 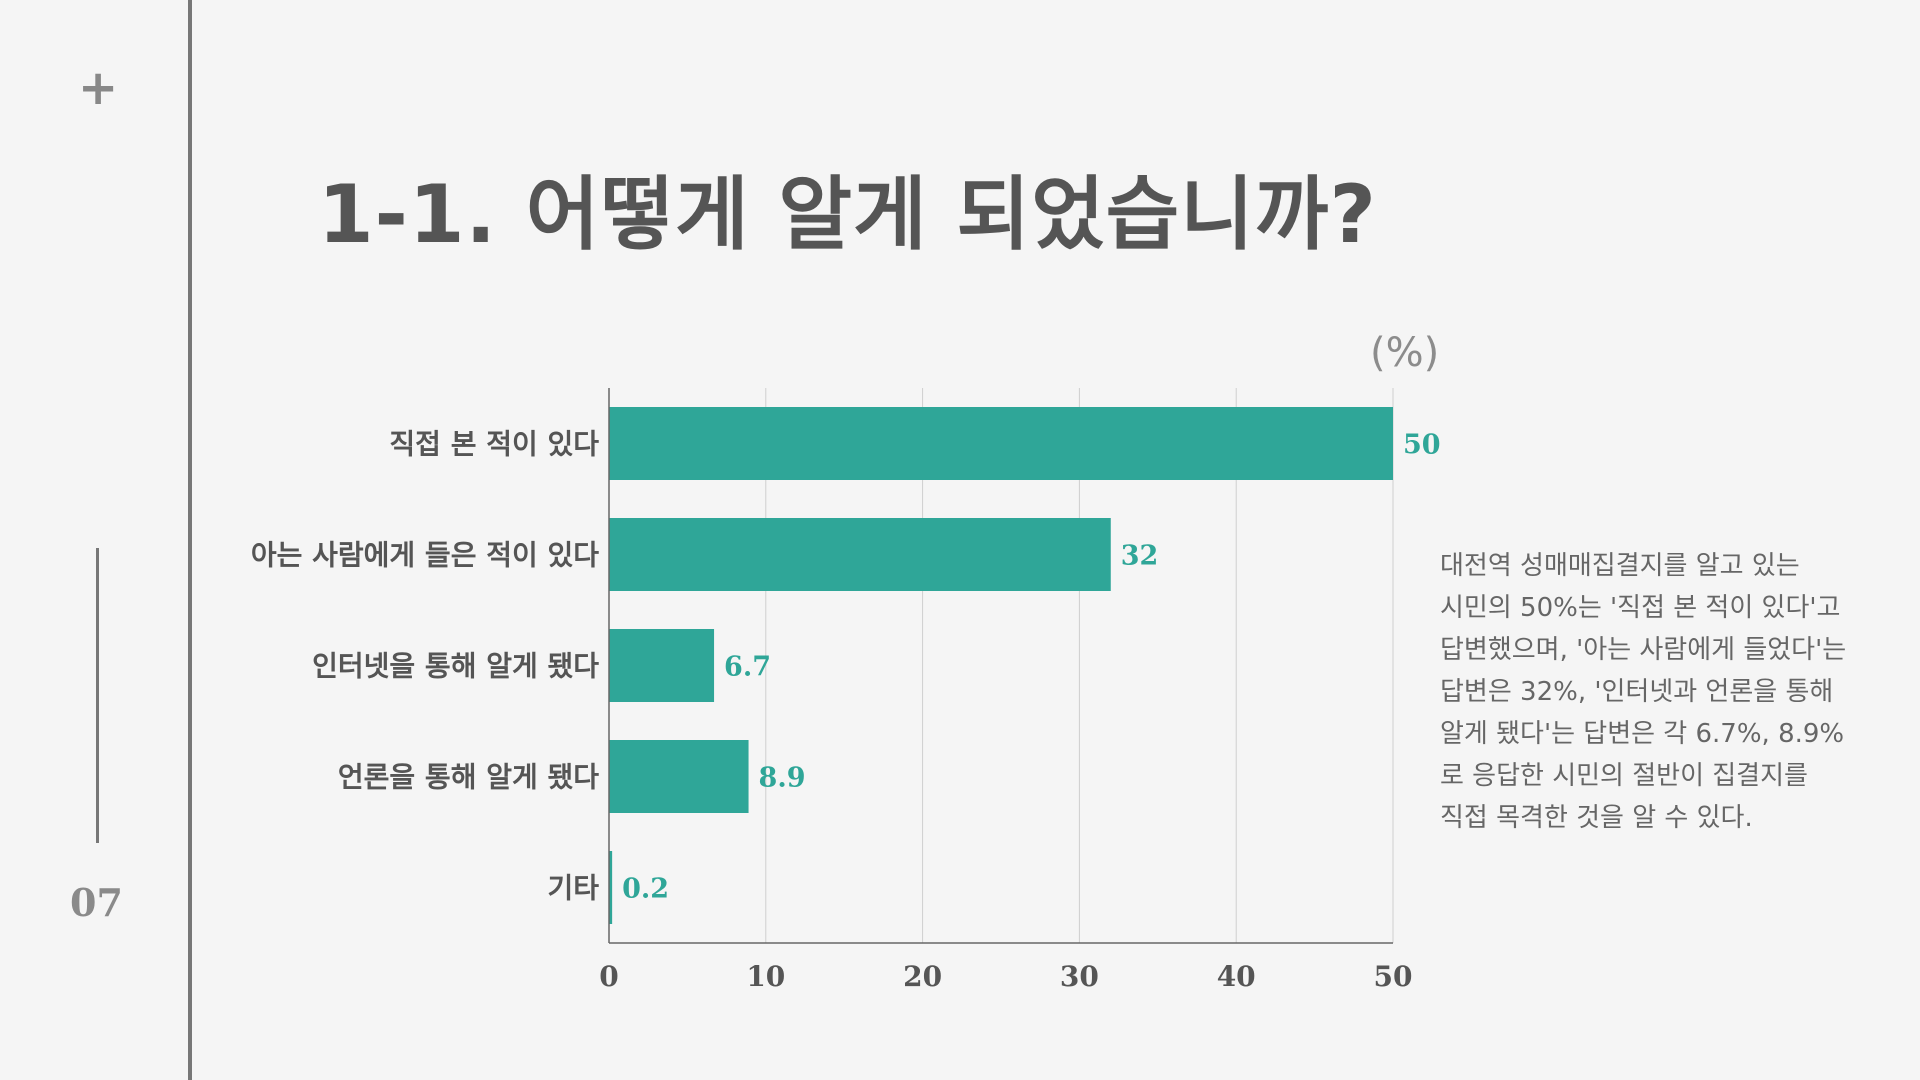 I want to click on x-tick-label: 40, so click(x=1236, y=976).